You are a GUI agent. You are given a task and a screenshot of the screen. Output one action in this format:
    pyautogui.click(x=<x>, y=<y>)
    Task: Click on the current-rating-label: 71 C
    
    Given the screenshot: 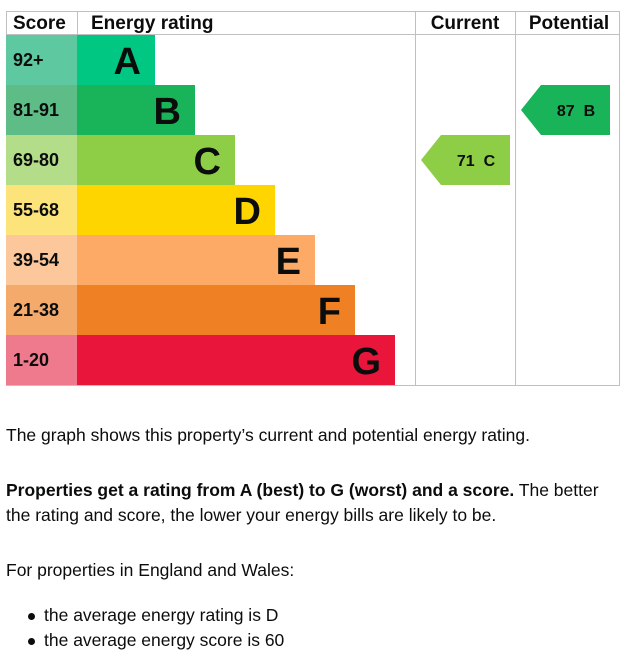 What is the action you would take?
    pyautogui.click(x=476, y=161)
    